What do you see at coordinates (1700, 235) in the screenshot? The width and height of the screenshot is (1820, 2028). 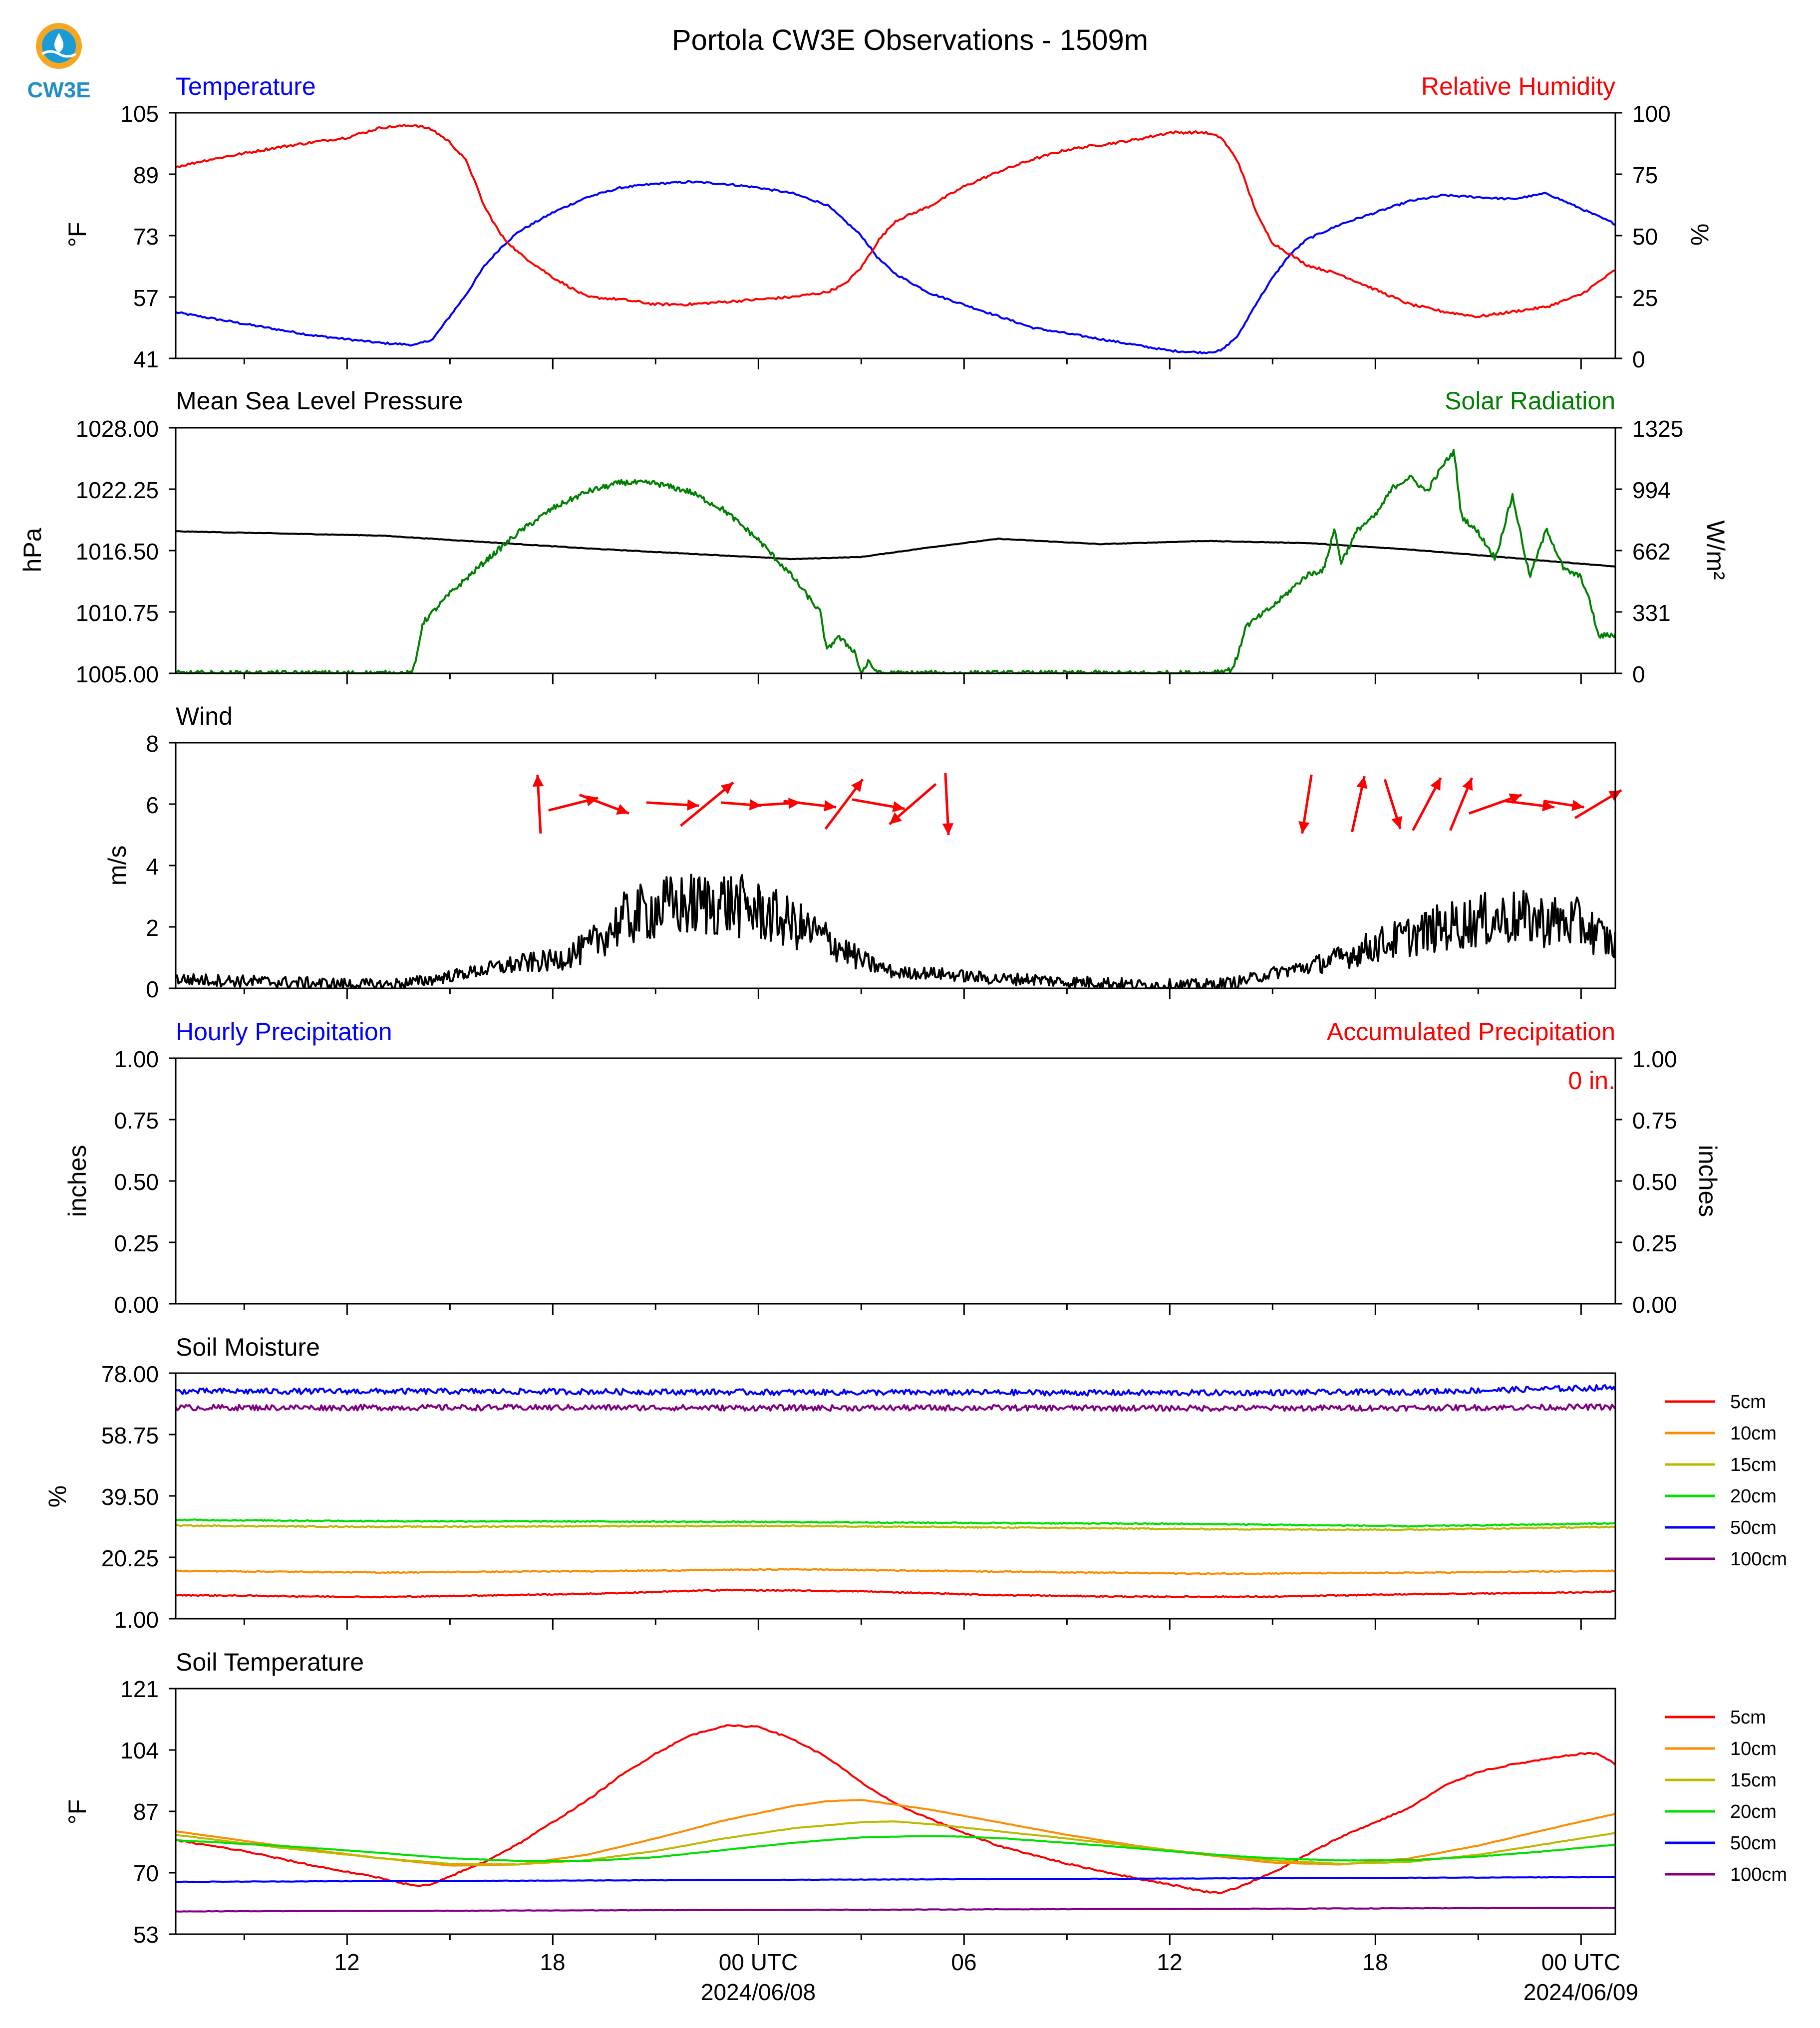 I see `humidity-axis-unit: %` at bounding box center [1700, 235].